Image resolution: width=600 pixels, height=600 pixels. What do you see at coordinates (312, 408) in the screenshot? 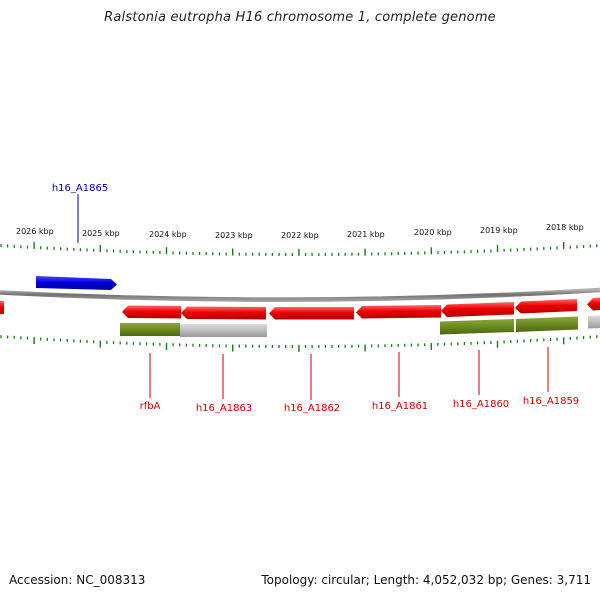
I see `gene-label-h16-a1862: h16_A1862` at bounding box center [312, 408].